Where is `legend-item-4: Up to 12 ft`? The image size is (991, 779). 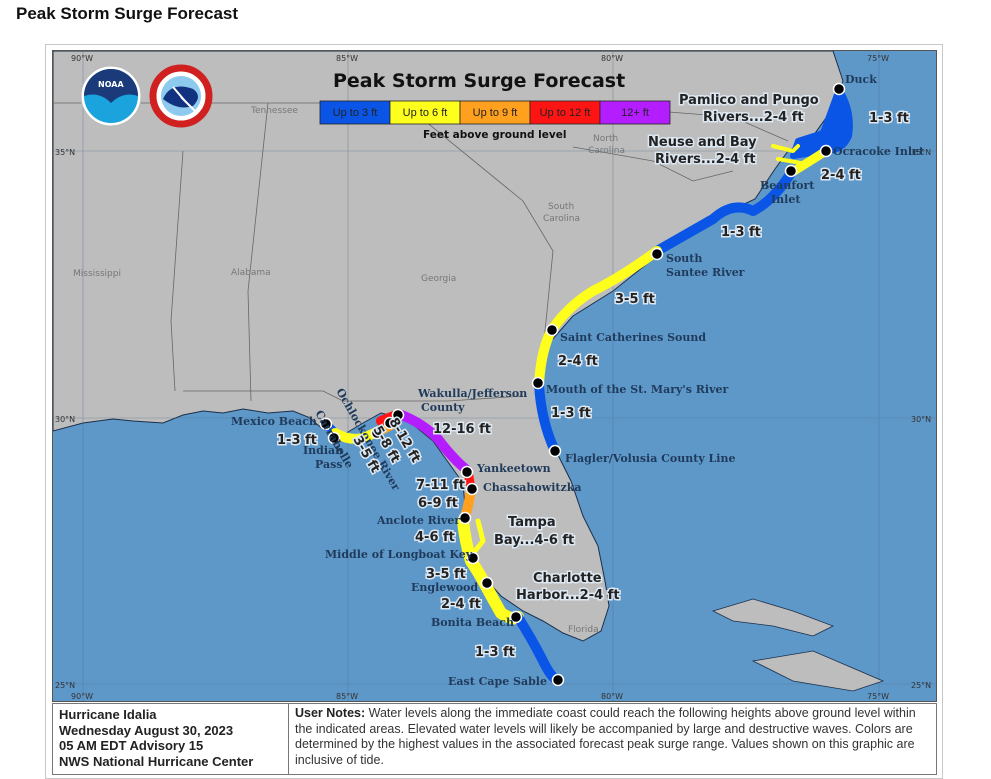 legend-item-4: Up to 12 ft is located at coordinates (565, 113).